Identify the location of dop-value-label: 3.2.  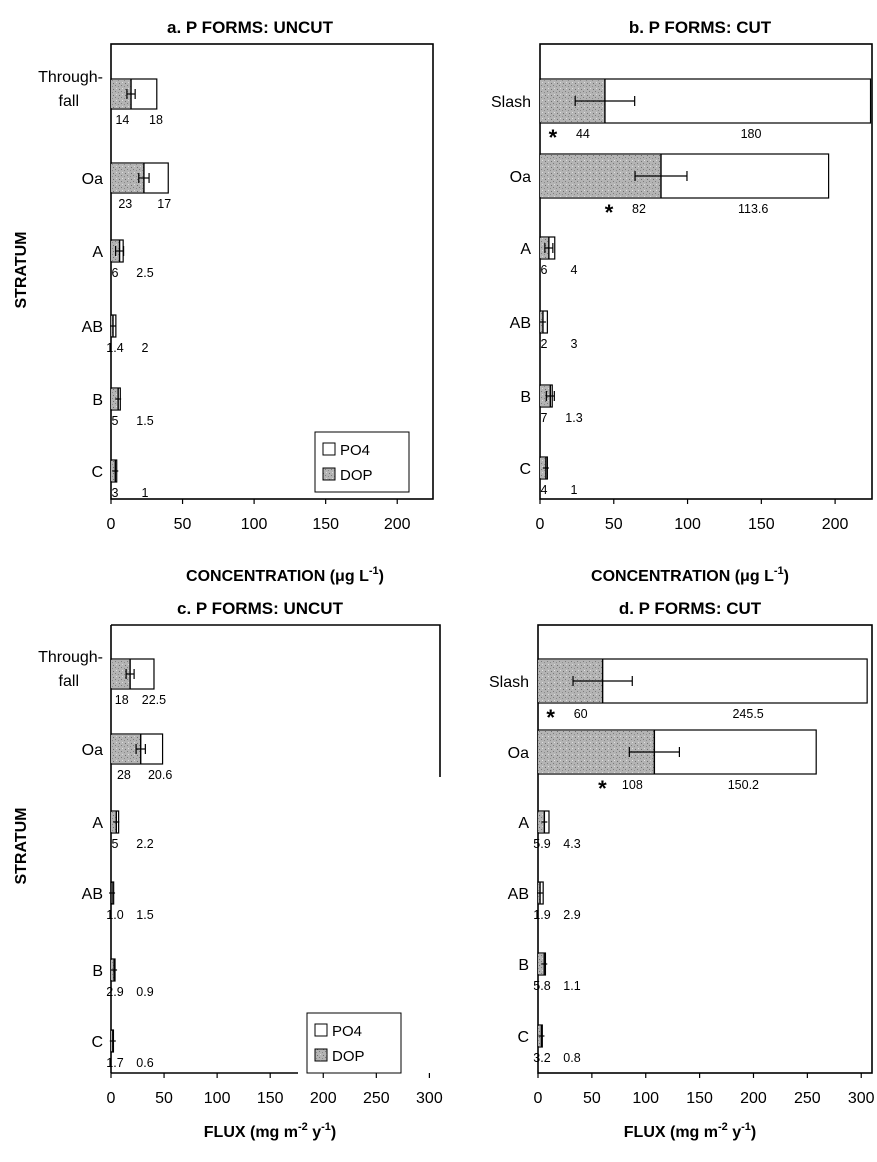
(541, 1058).